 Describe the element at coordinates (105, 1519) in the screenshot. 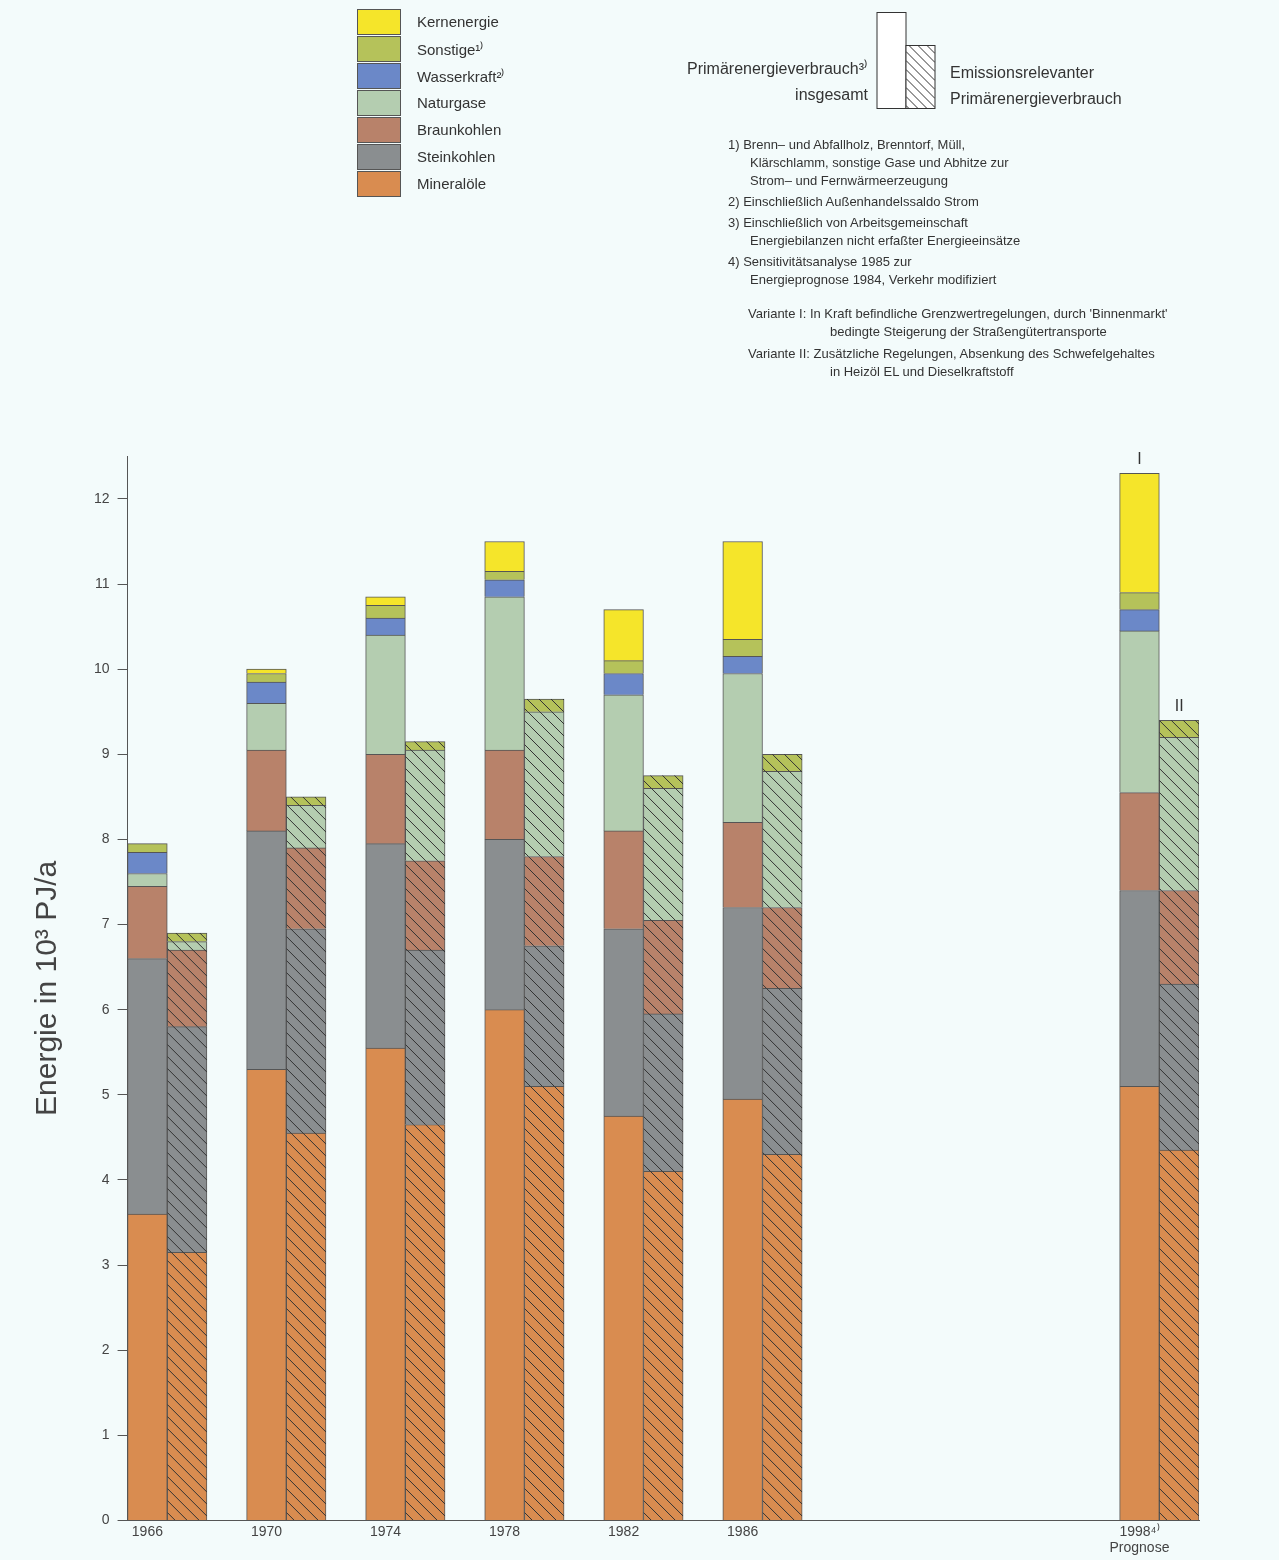

I see `y-tick-label: 0` at that location.